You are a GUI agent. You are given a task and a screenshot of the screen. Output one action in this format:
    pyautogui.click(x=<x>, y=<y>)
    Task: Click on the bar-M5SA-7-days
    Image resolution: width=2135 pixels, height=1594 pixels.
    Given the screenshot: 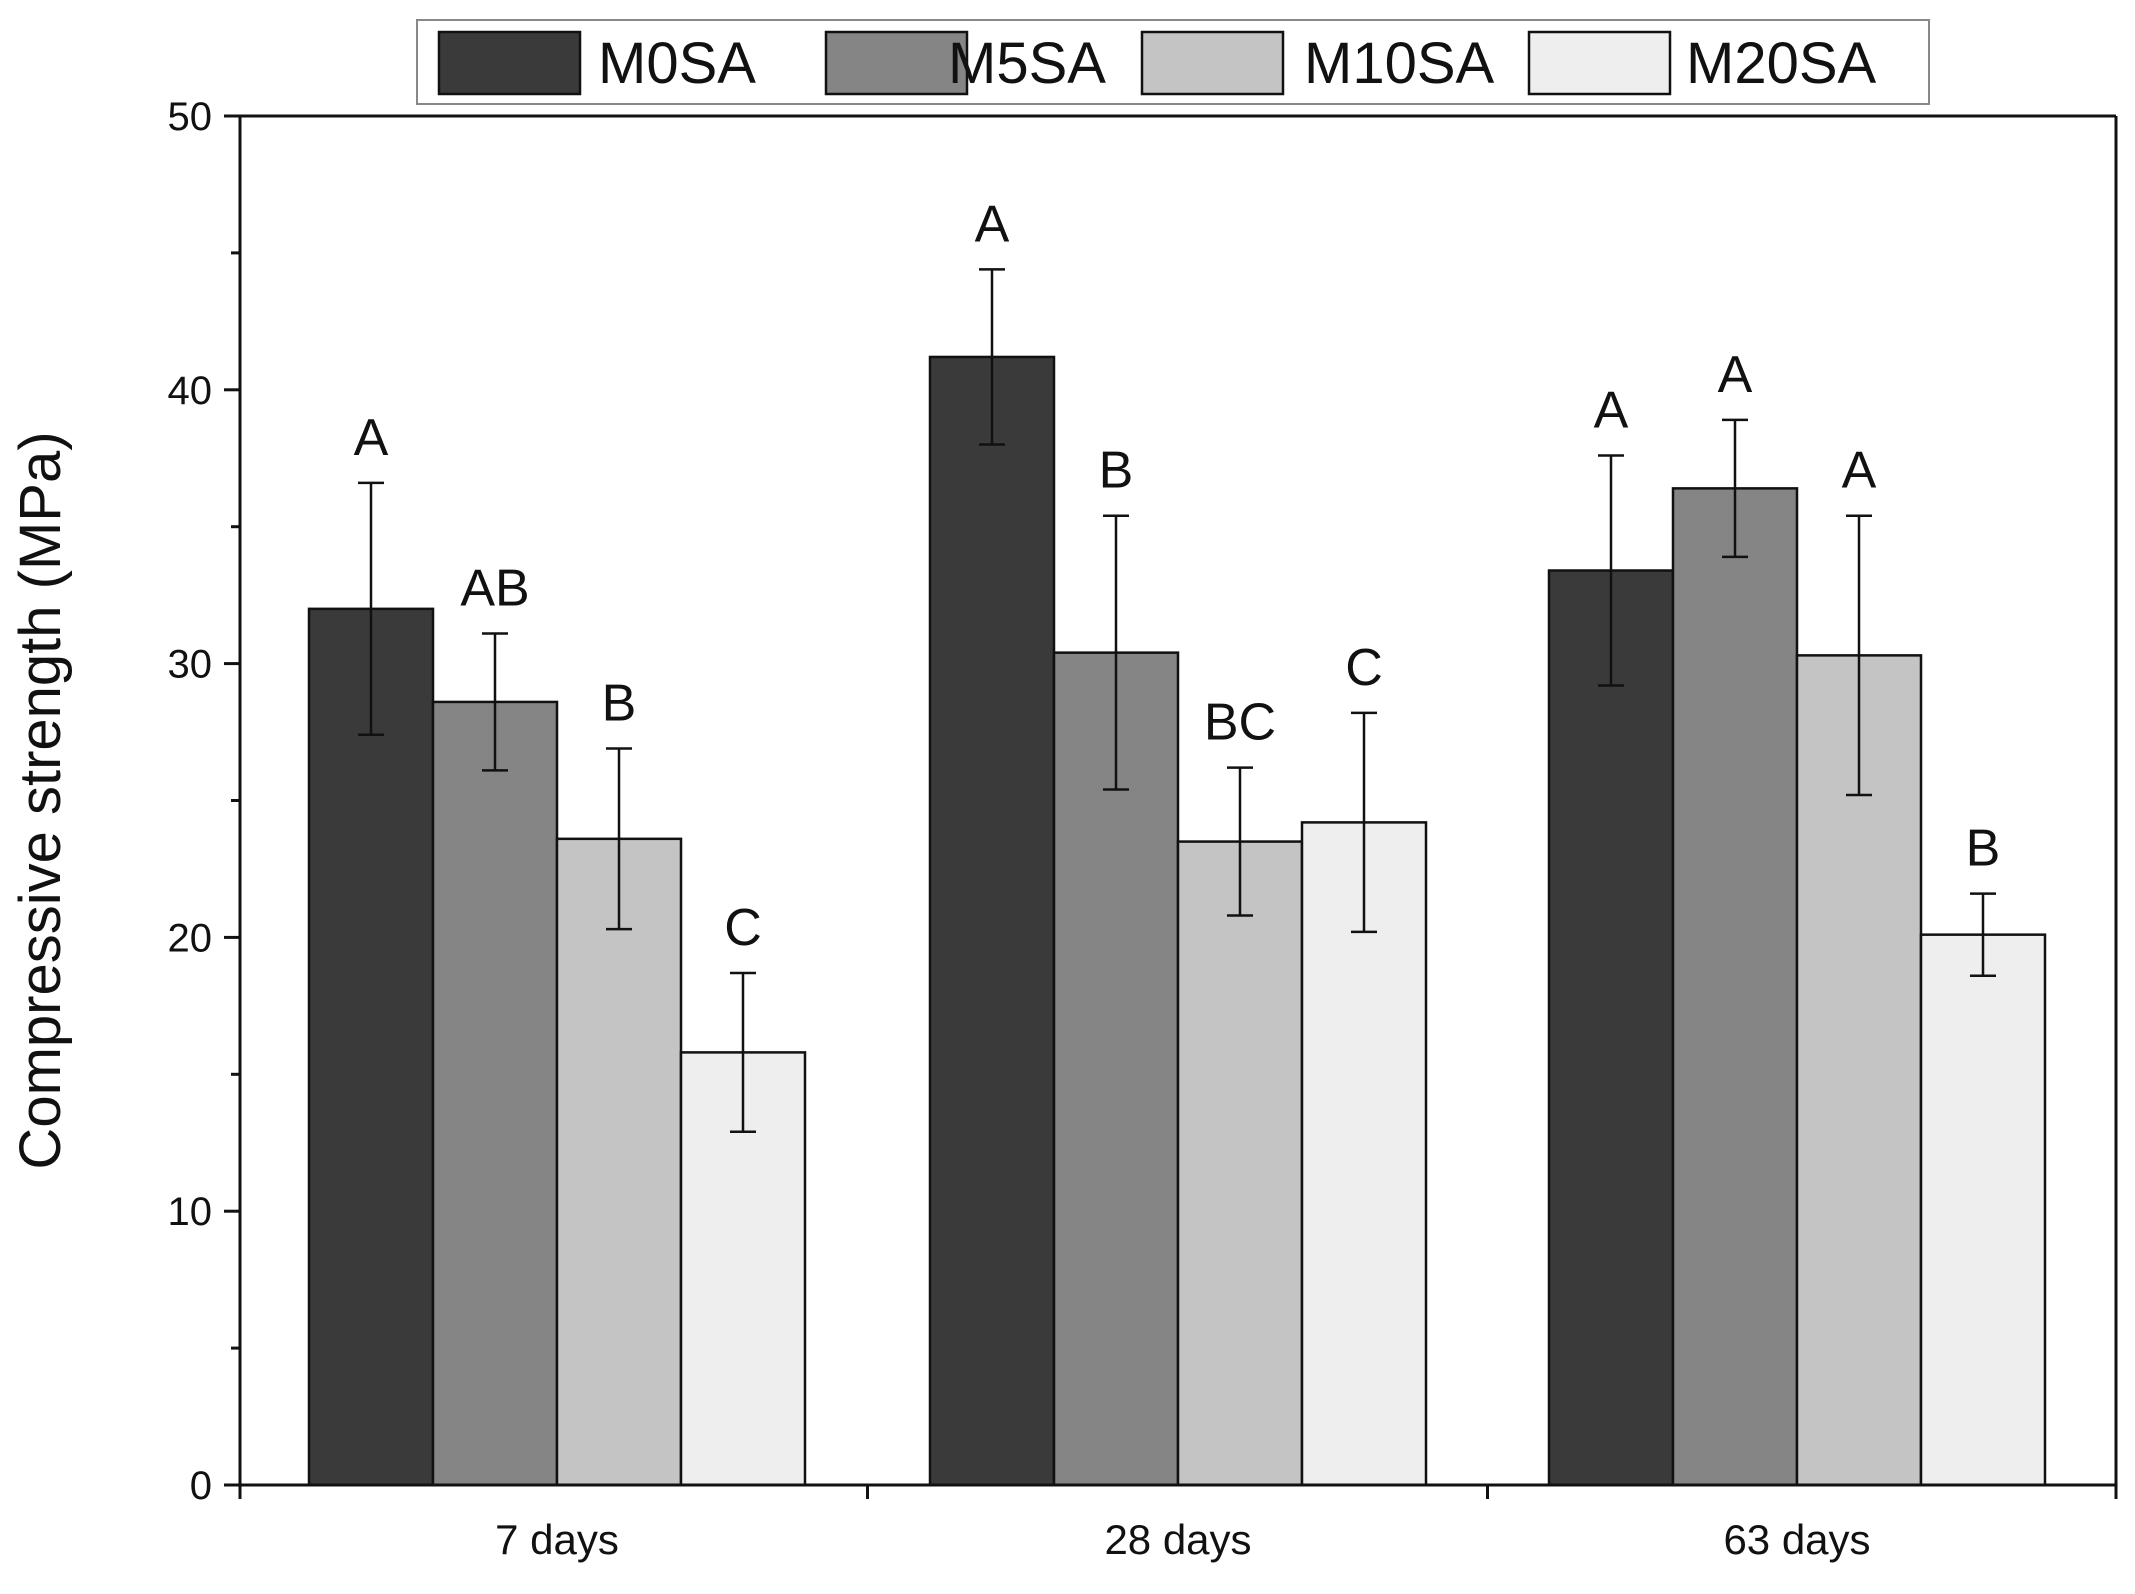 What is the action you would take?
    pyautogui.click(x=495, y=1093)
    